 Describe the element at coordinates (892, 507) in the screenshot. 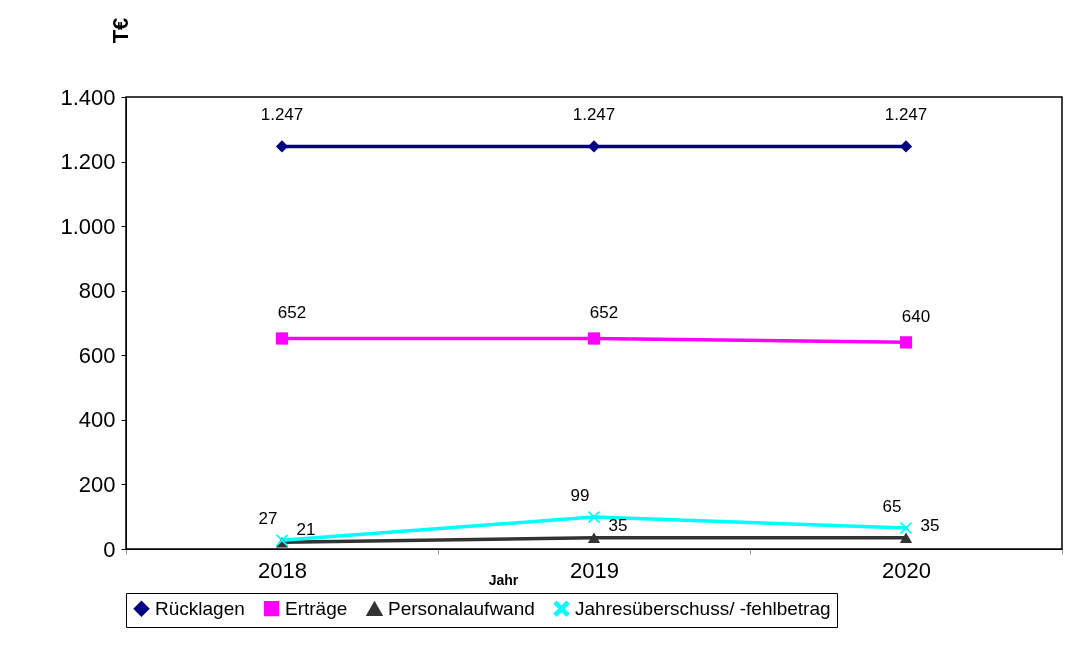

I see `data-label: 65` at that location.